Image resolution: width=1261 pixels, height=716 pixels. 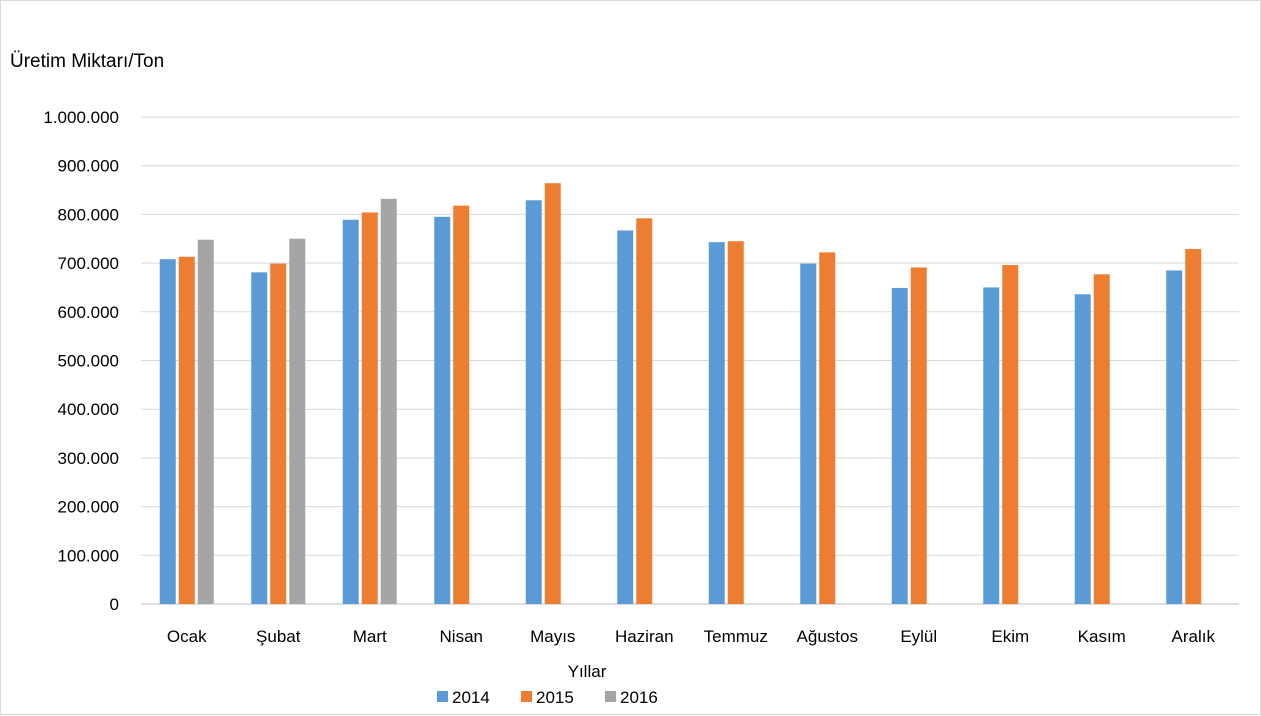 What do you see at coordinates (88, 458) in the screenshot?
I see `y-tick-label: 300.000` at bounding box center [88, 458].